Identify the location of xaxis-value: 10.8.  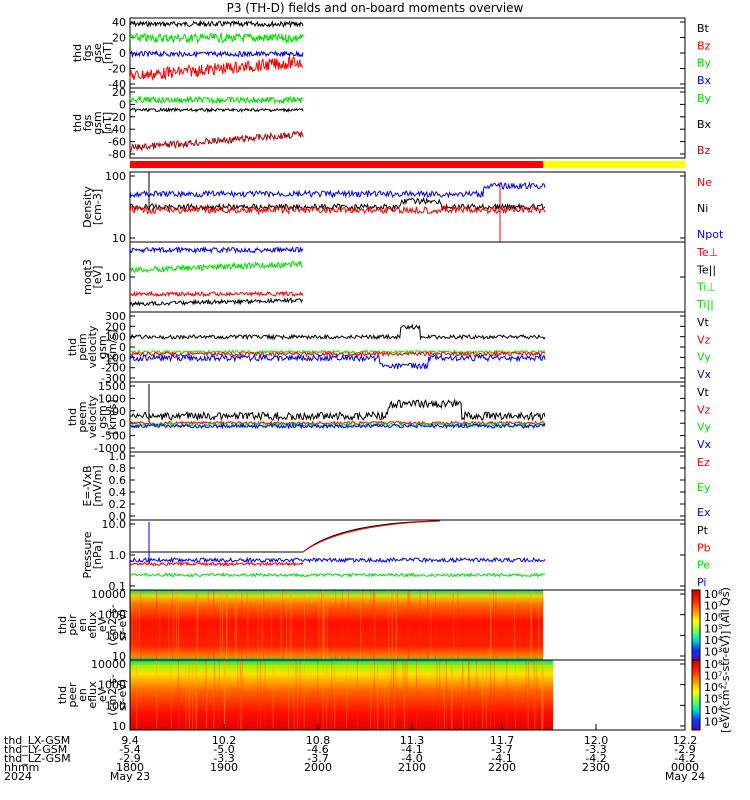
(318, 740).